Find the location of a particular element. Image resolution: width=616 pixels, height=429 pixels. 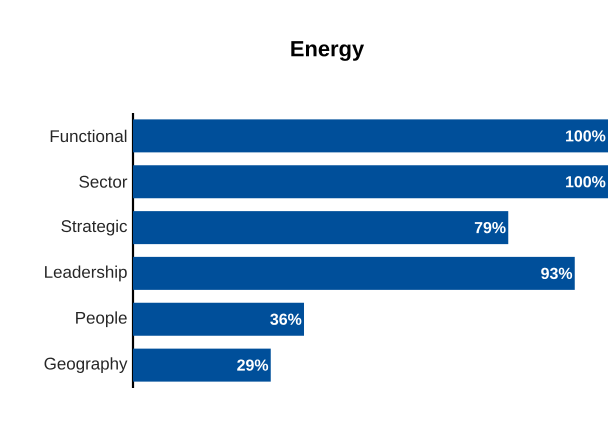

y-tick-label: Functional is located at coordinates (88, 136).